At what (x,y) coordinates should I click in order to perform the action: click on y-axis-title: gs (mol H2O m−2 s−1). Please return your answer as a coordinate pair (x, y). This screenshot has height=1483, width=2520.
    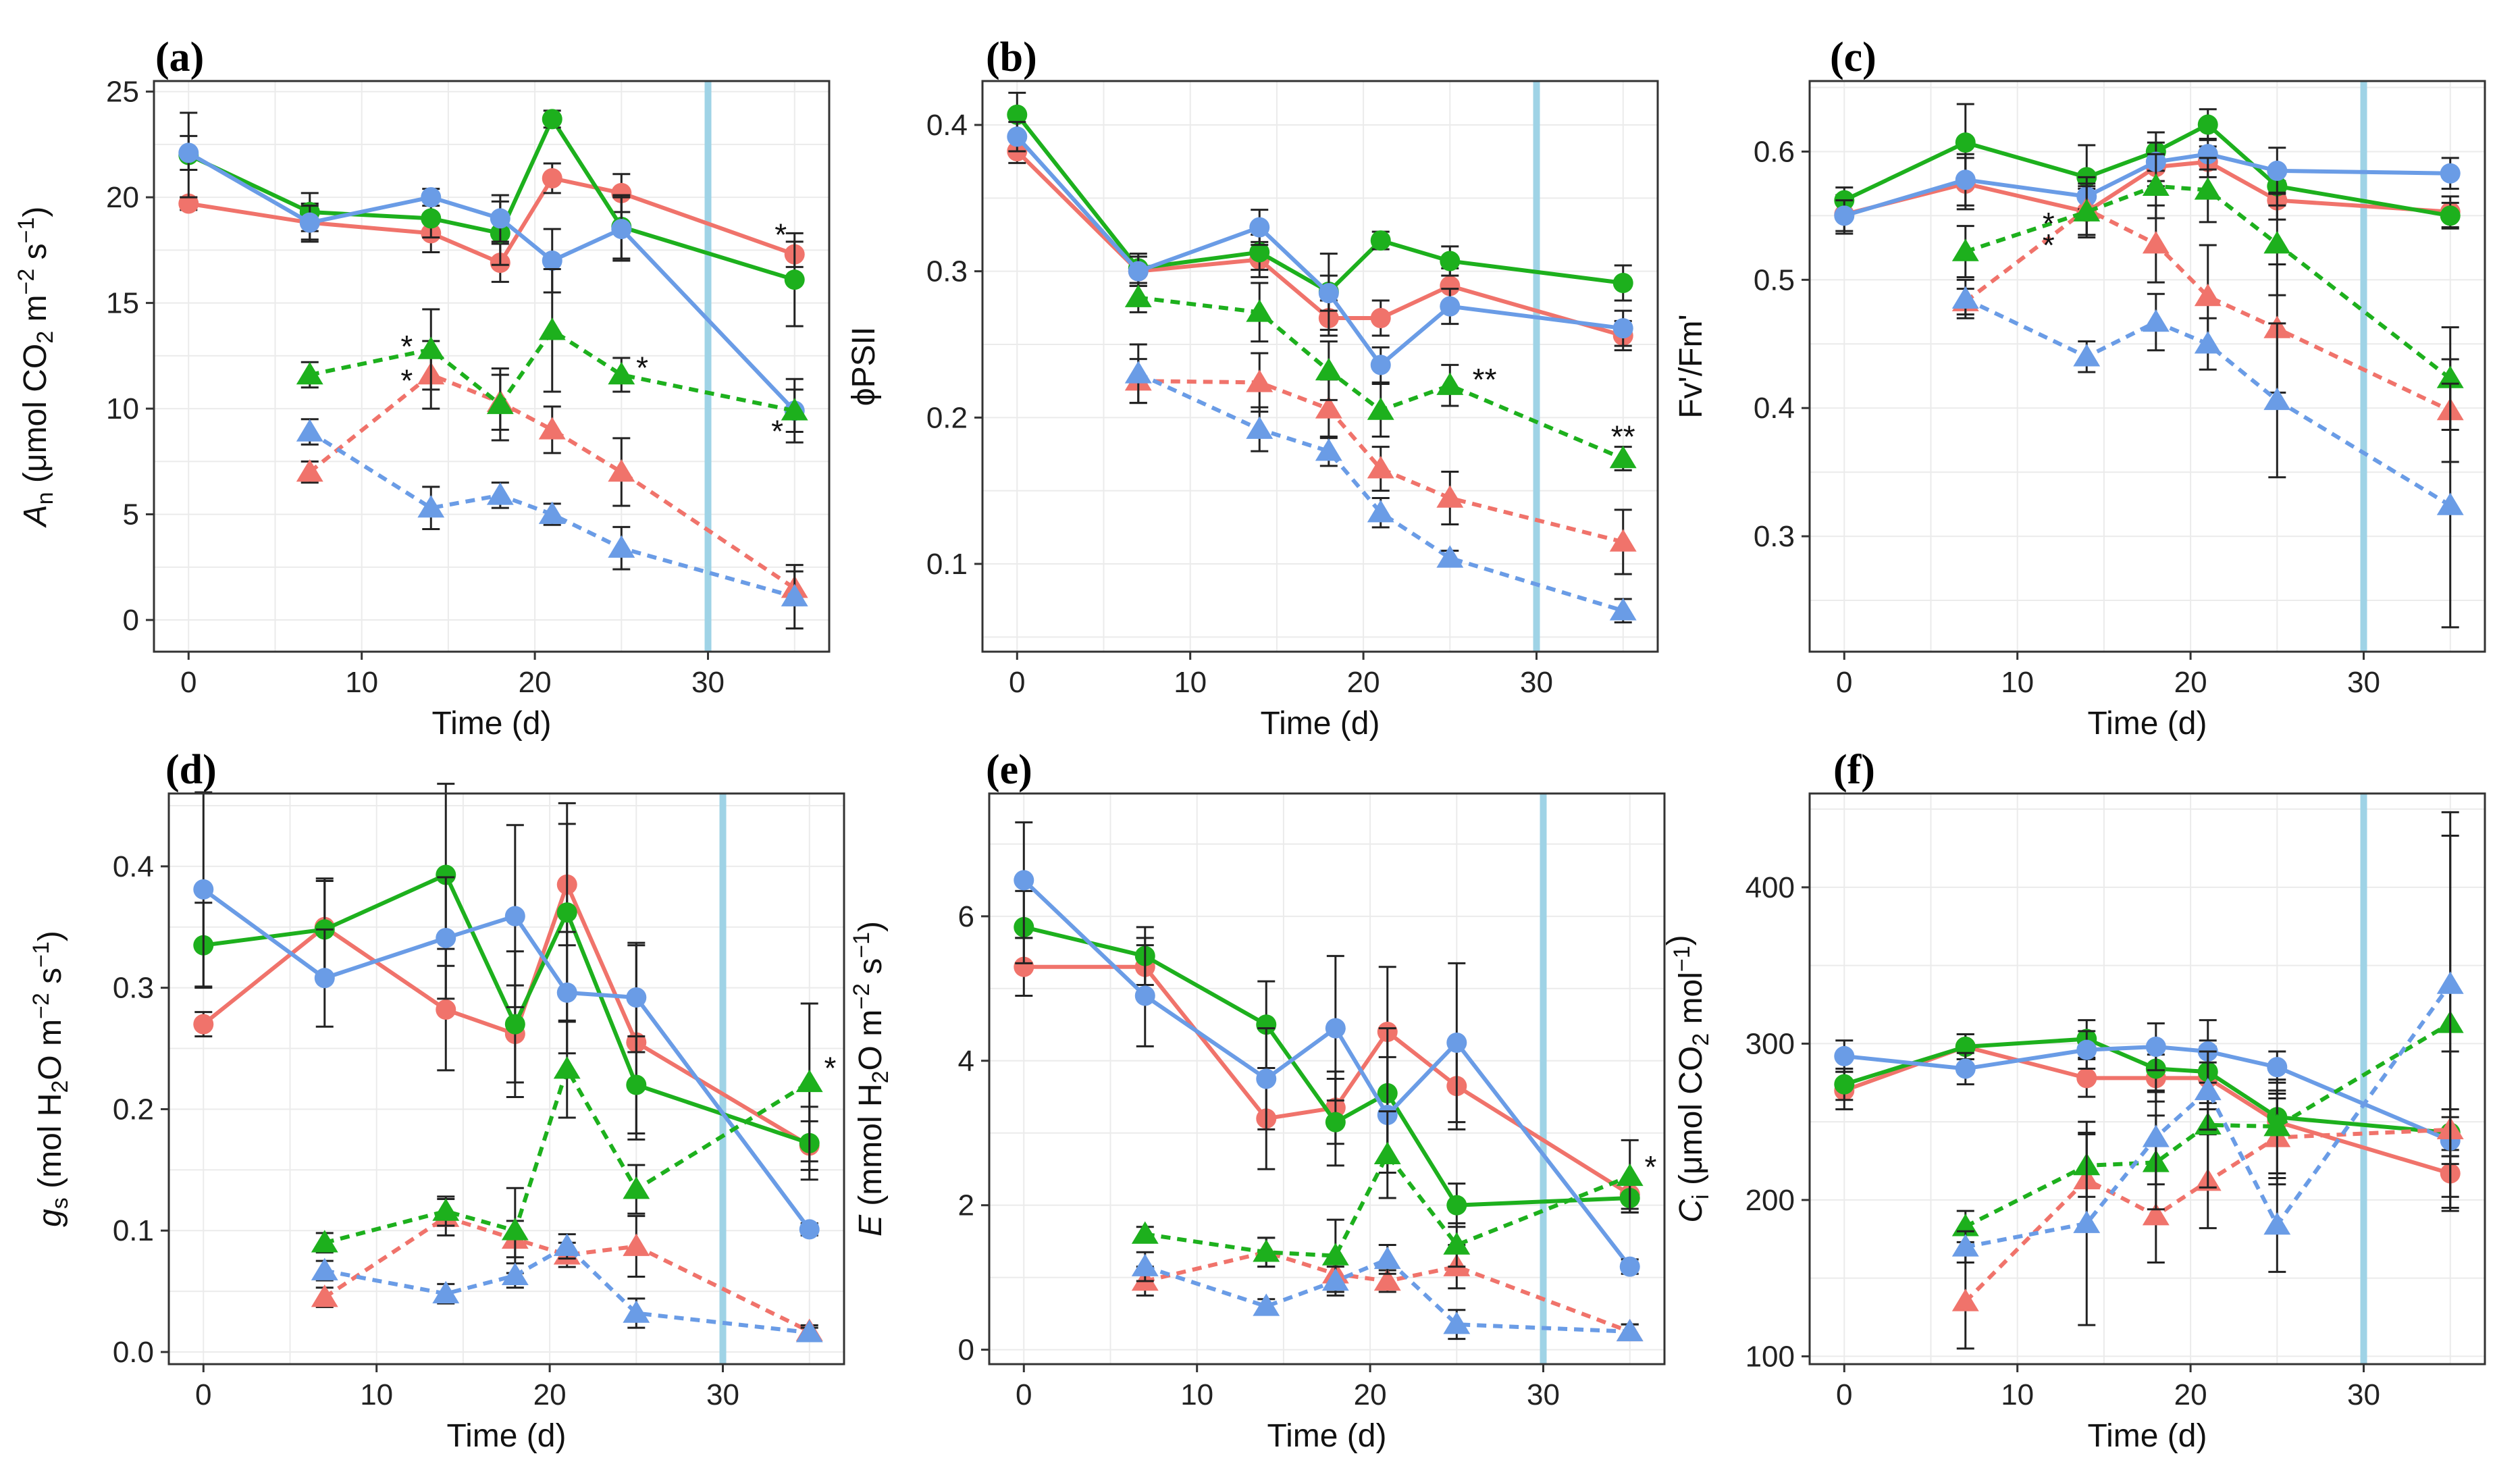
    Looking at the image, I should click on (50, 1079).